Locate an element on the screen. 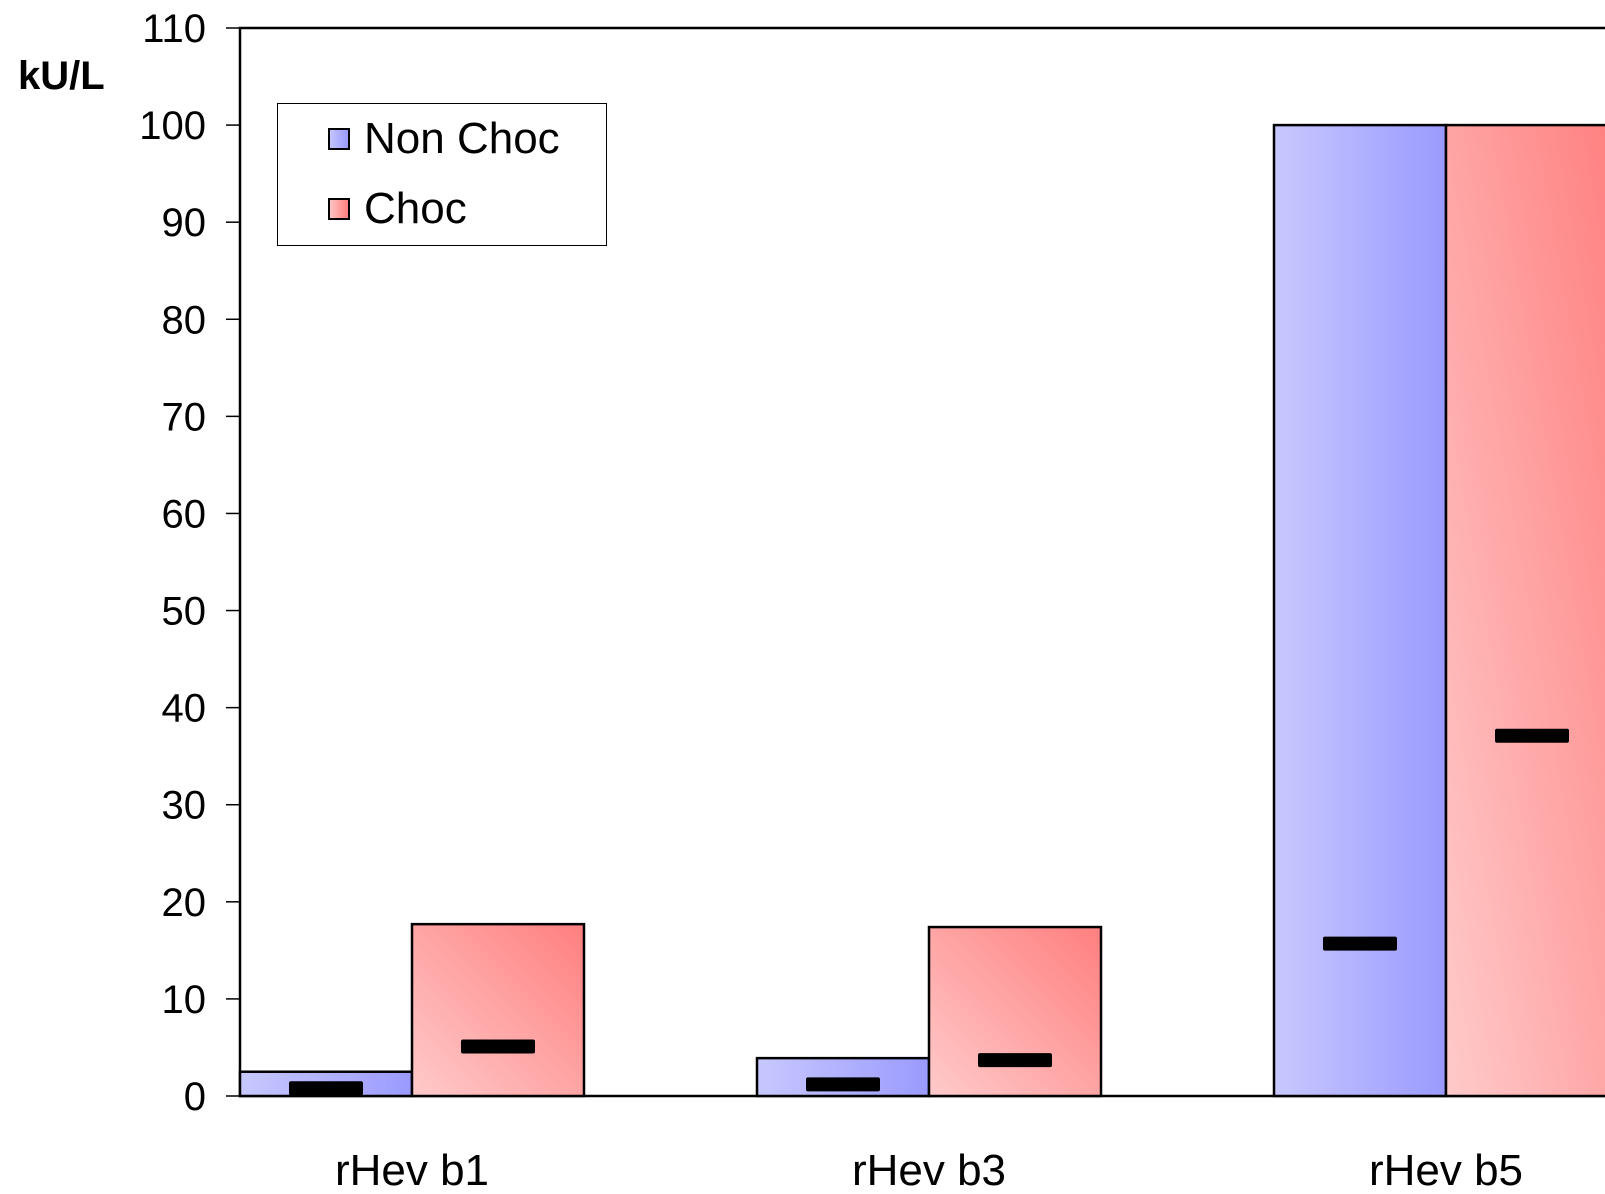  y-tick-label: 100 is located at coordinates (172, 126).